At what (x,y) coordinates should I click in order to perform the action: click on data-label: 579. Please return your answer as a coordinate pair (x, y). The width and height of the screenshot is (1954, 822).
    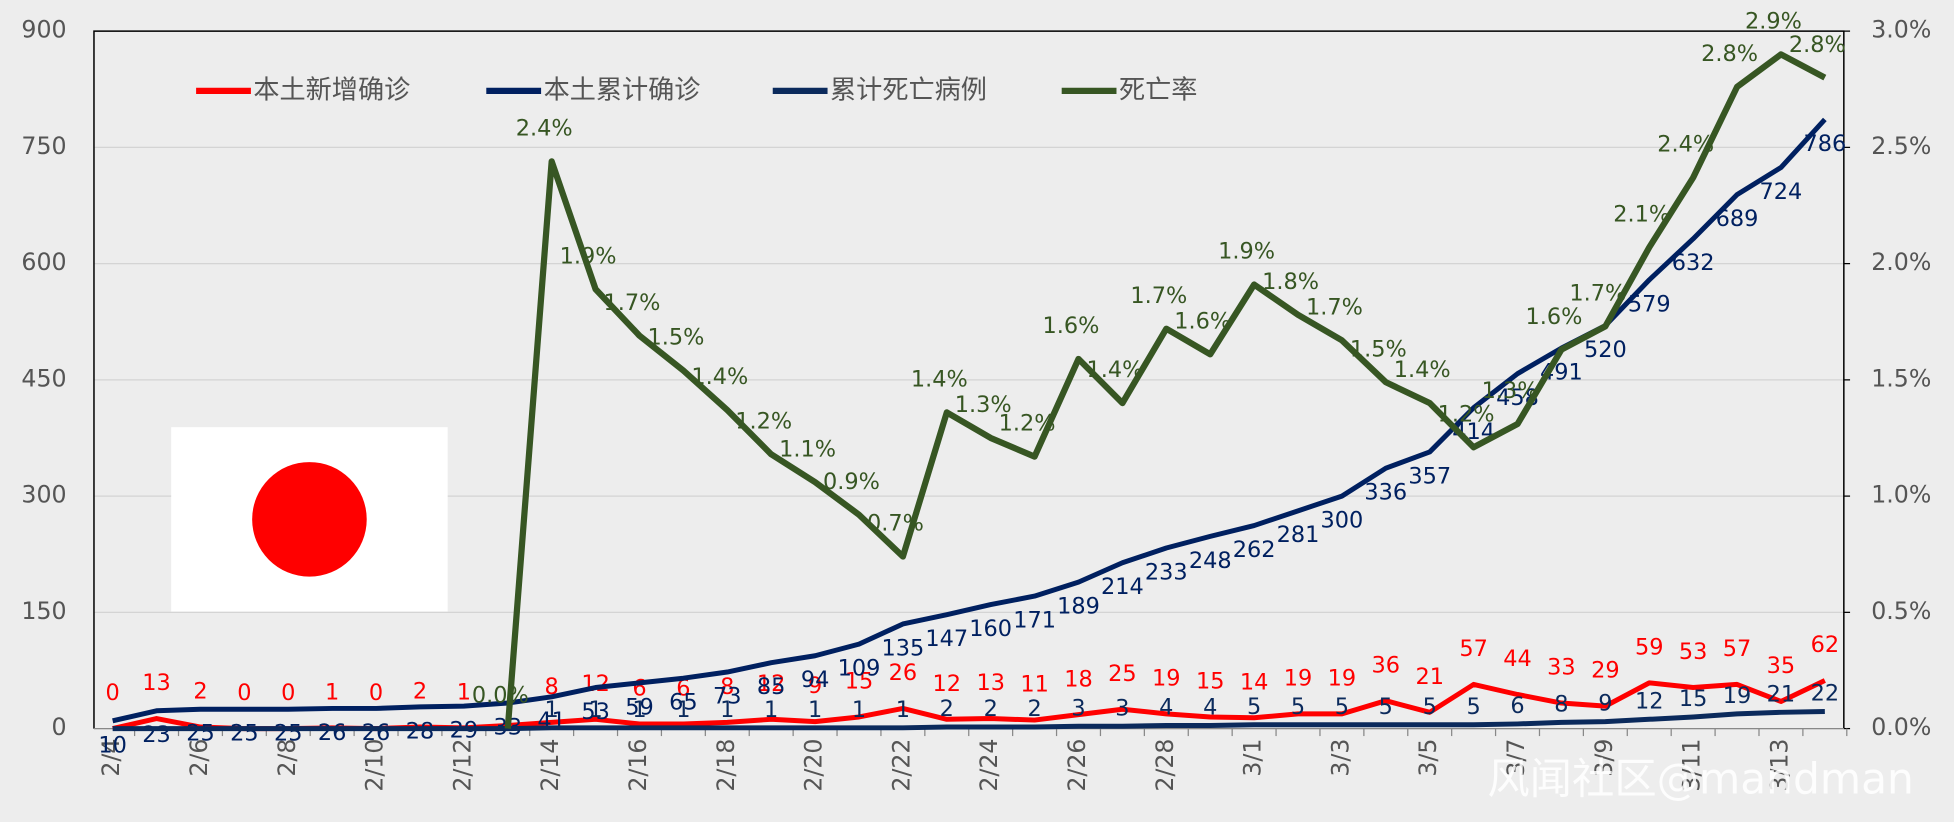
    Looking at the image, I should click on (1649, 304).